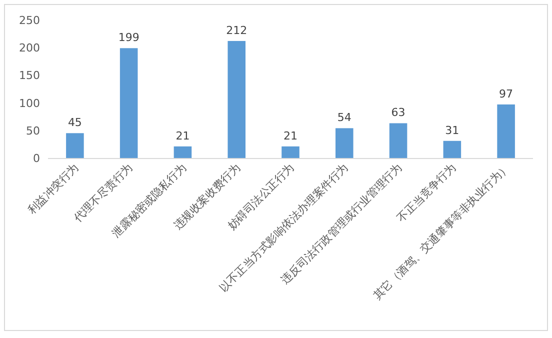 The width and height of the screenshot is (552, 338). What do you see at coordinates (506, 93) in the screenshot?
I see `data-label: 97` at bounding box center [506, 93].